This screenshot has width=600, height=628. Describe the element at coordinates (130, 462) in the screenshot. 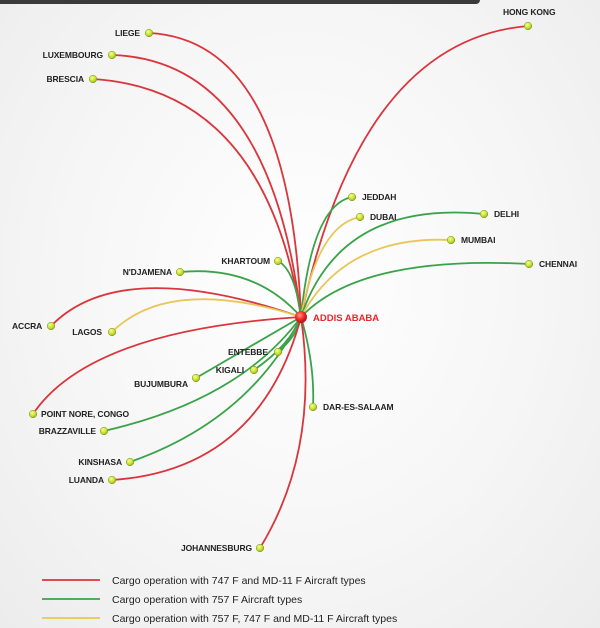

I see `city-dot-kinshasa` at that location.